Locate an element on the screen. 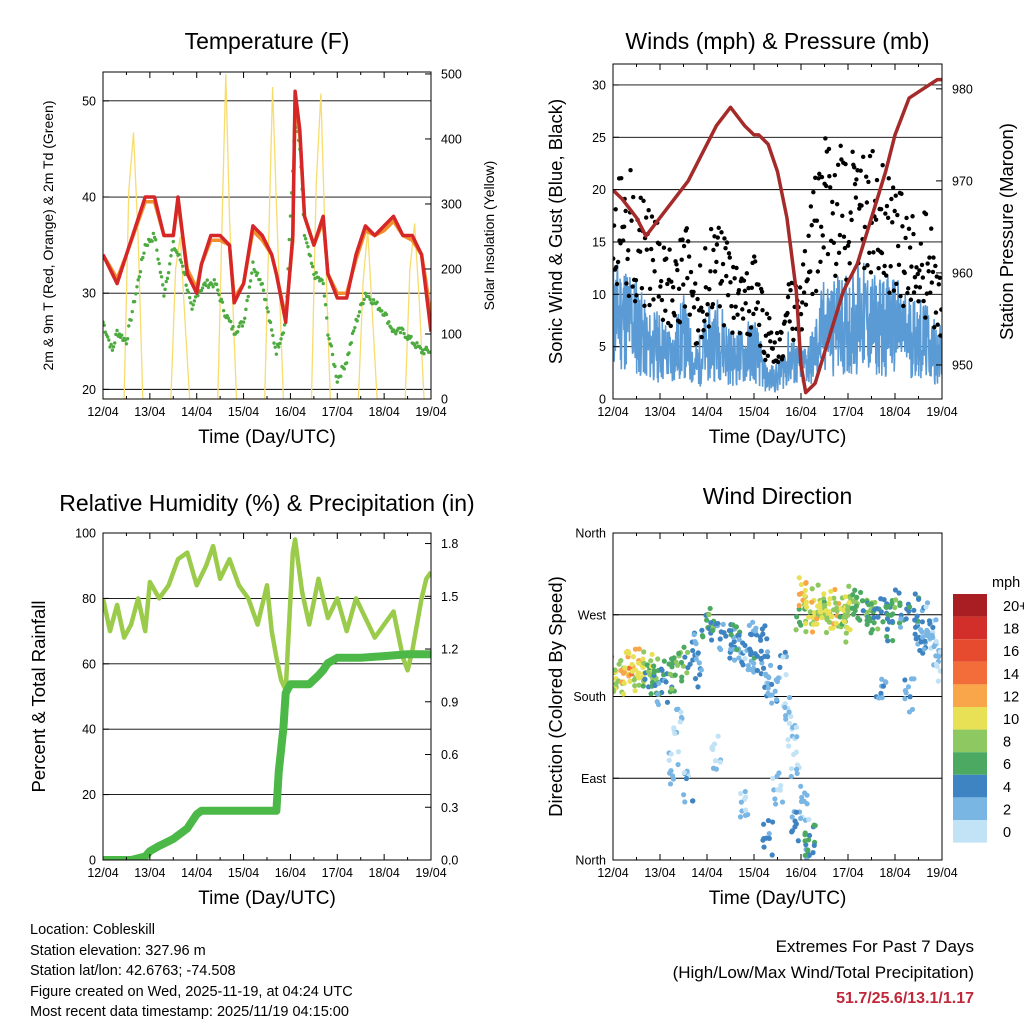  temperature-data is located at coordinates (267, 236).